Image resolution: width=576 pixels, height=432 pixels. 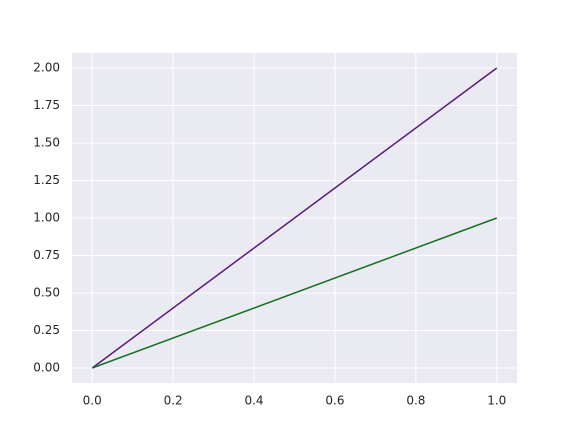 What do you see at coordinates (46, 218) in the screenshot?
I see `y-tick-label: 1.00` at bounding box center [46, 218].